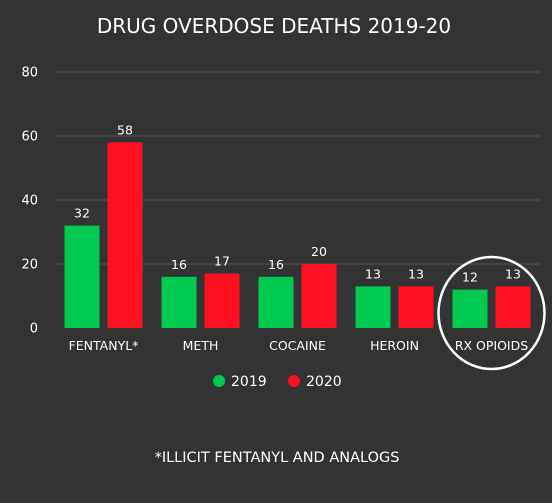 This screenshot has width=552, height=503. What do you see at coordinates (470, 277) in the screenshot?
I see `bar-value-label: 12` at bounding box center [470, 277].